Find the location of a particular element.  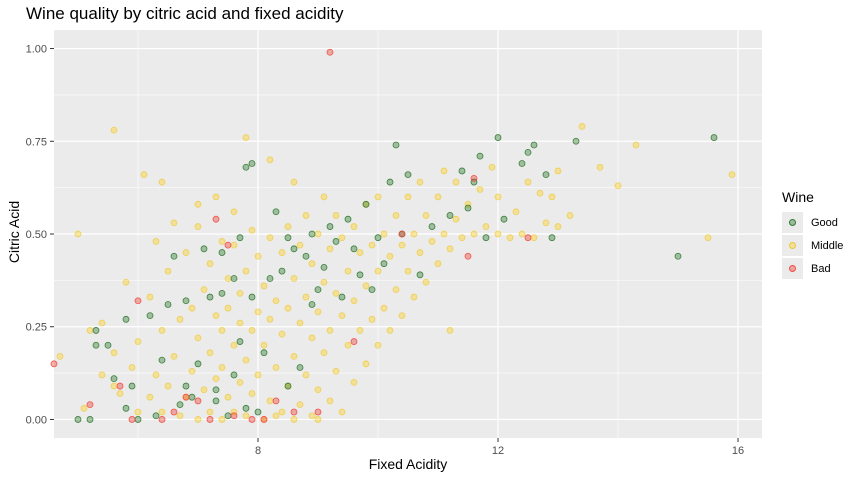

legend-dot-good is located at coordinates (792, 222).